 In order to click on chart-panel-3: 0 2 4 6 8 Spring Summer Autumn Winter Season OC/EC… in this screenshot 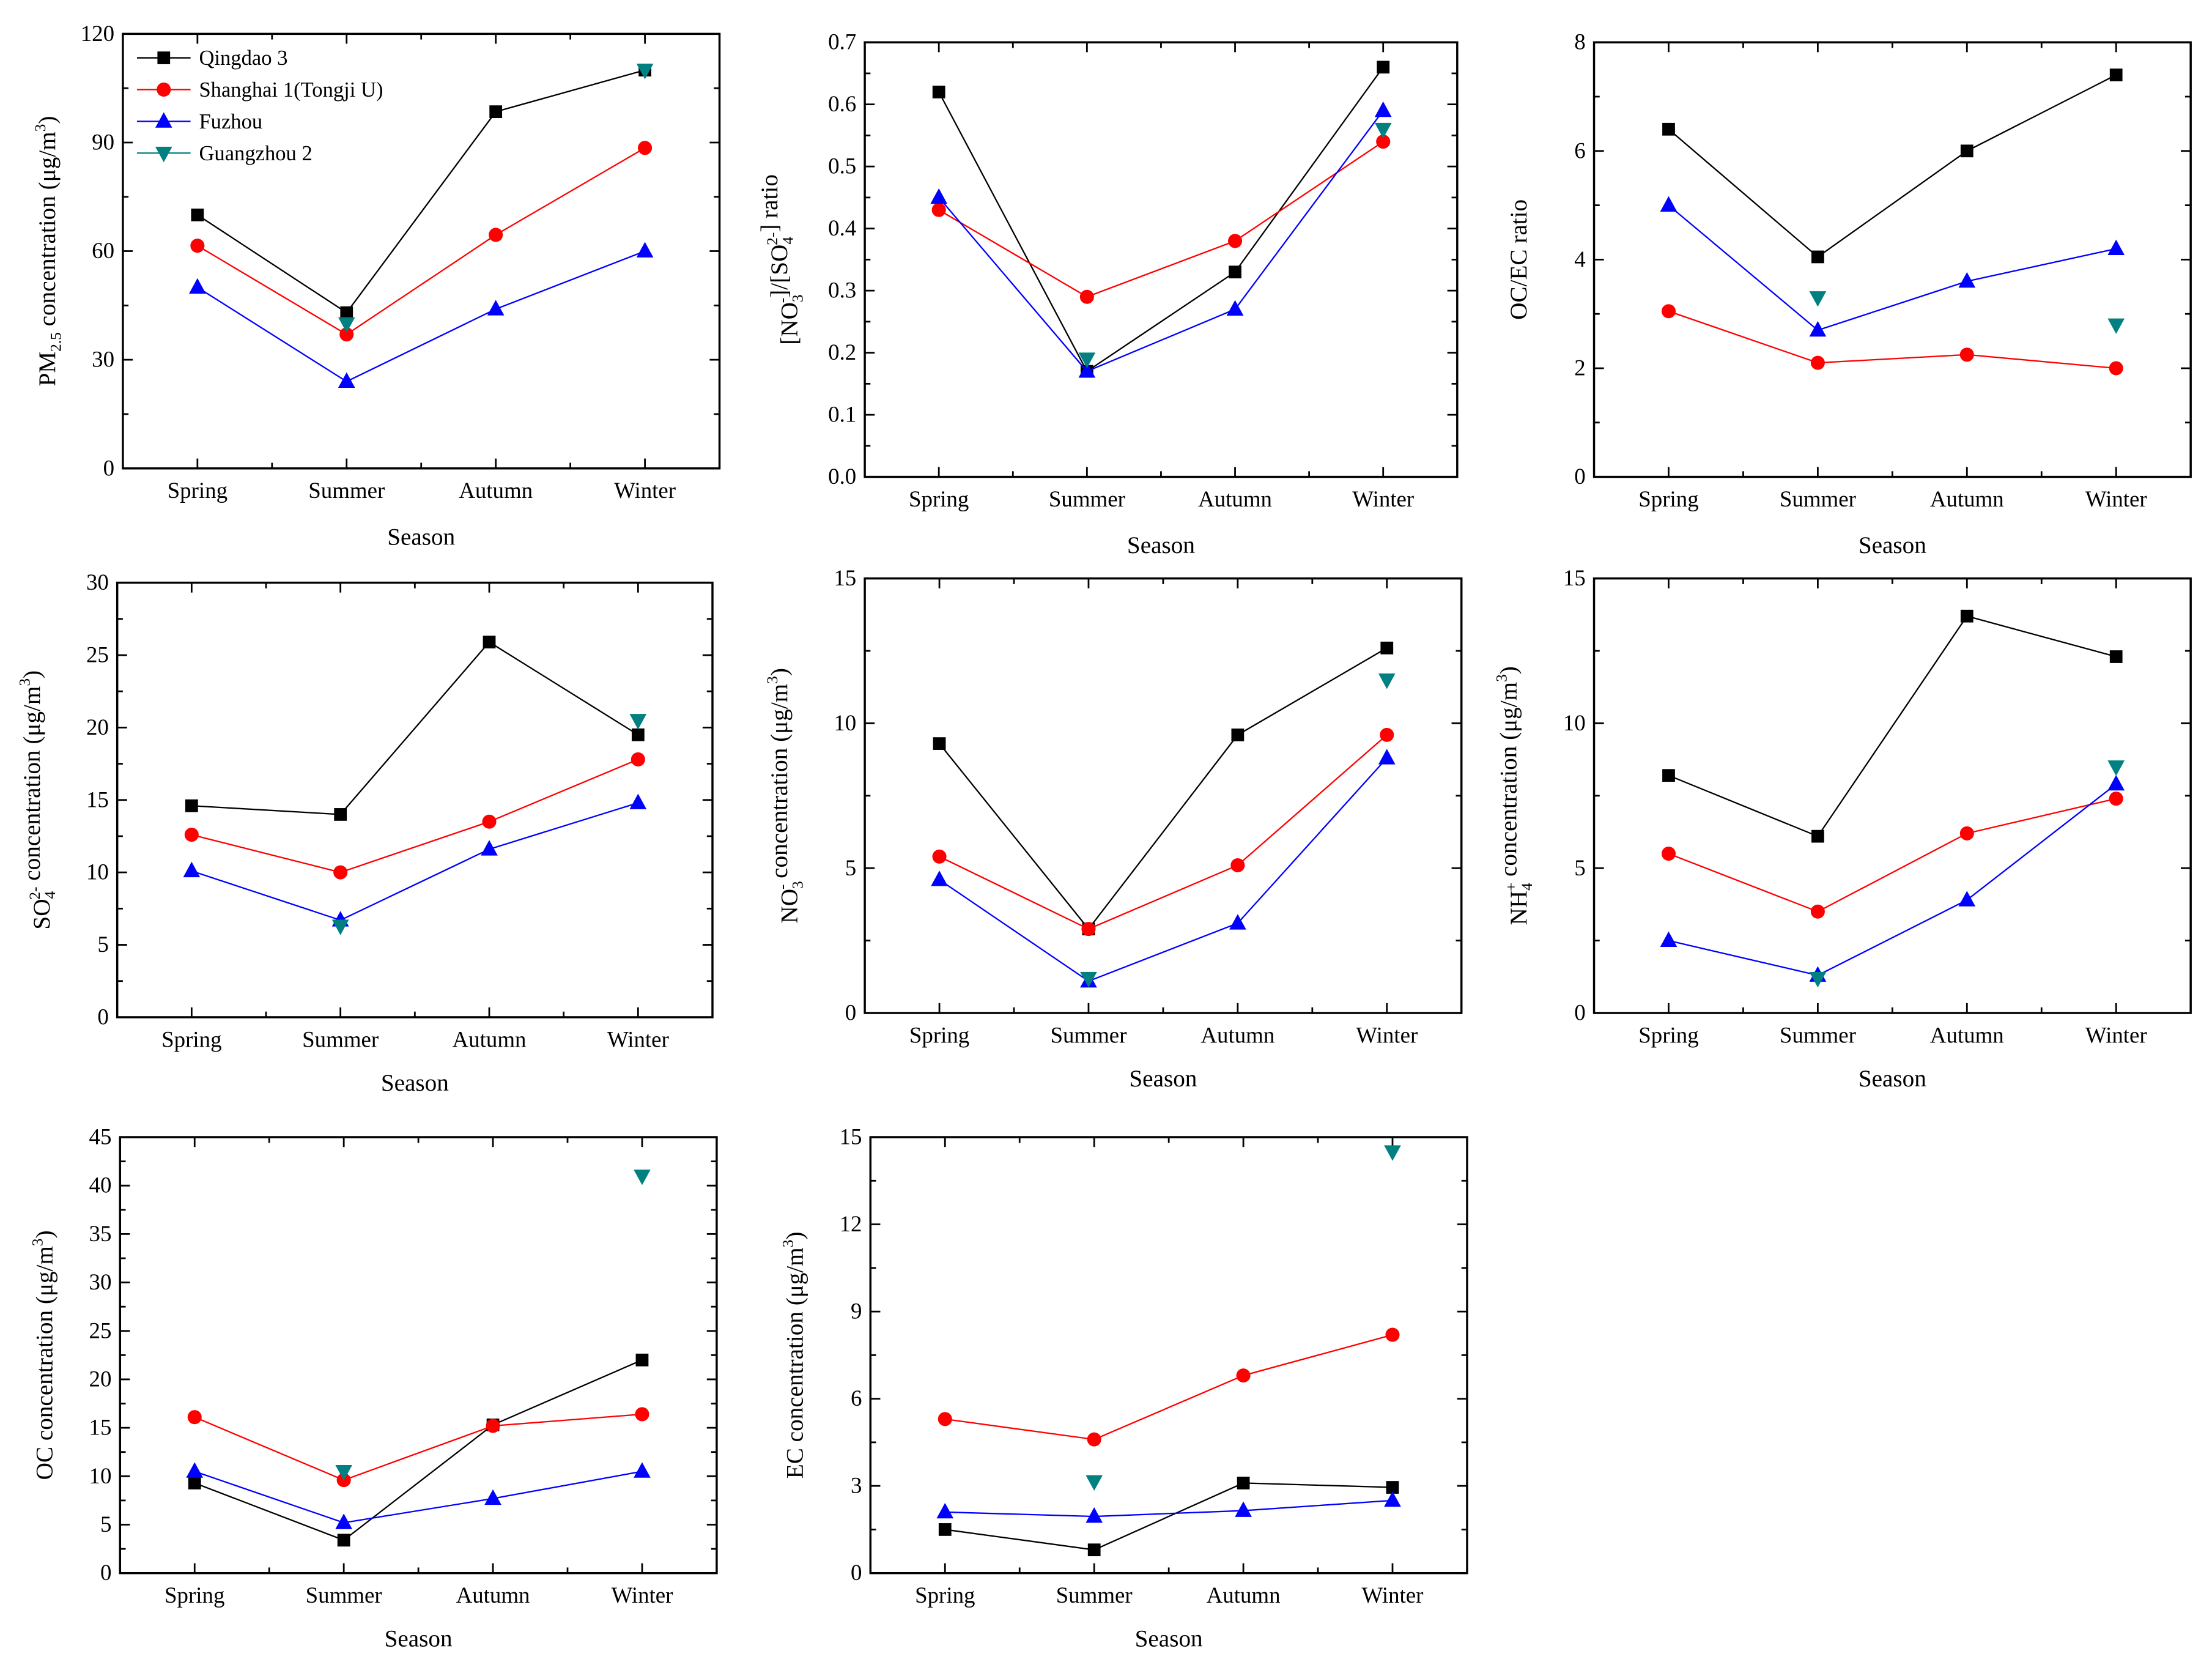, I will do `click(1849, 293)`.